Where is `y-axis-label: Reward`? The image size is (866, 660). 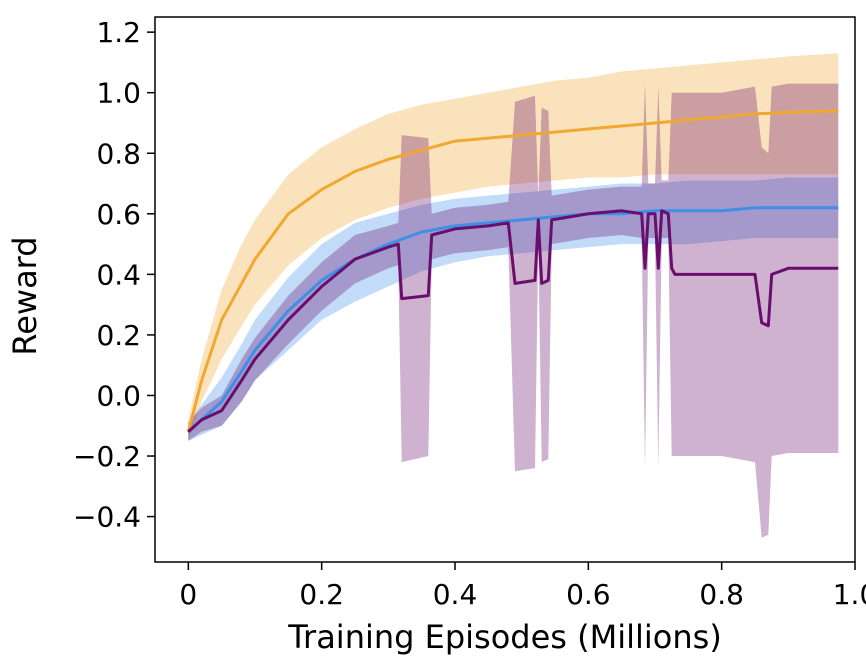 y-axis-label: Reward is located at coordinates (25, 295).